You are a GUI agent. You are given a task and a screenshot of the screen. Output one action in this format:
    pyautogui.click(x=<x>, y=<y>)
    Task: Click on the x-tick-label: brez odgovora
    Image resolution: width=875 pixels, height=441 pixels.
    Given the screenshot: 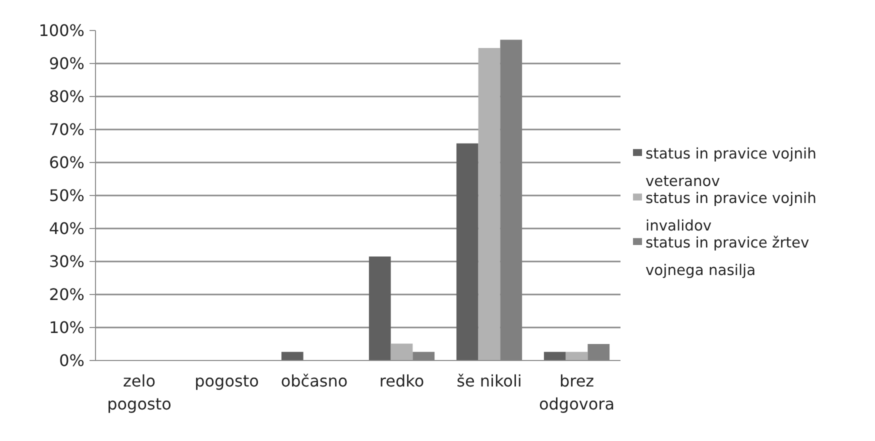 What is the action you would take?
    pyautogui.click(x=576, y=393)
    